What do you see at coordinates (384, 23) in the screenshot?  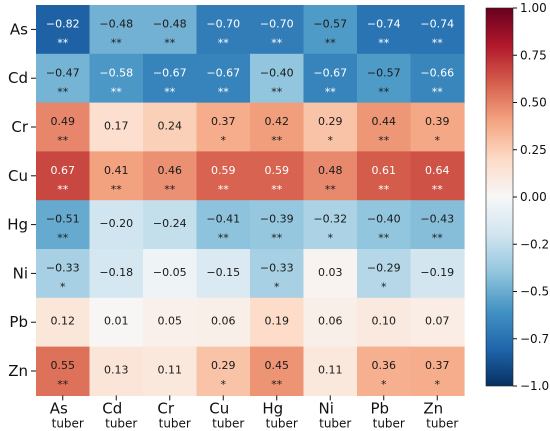 I see `cell-value-label: −0.74` at bounding box center [384, 23].